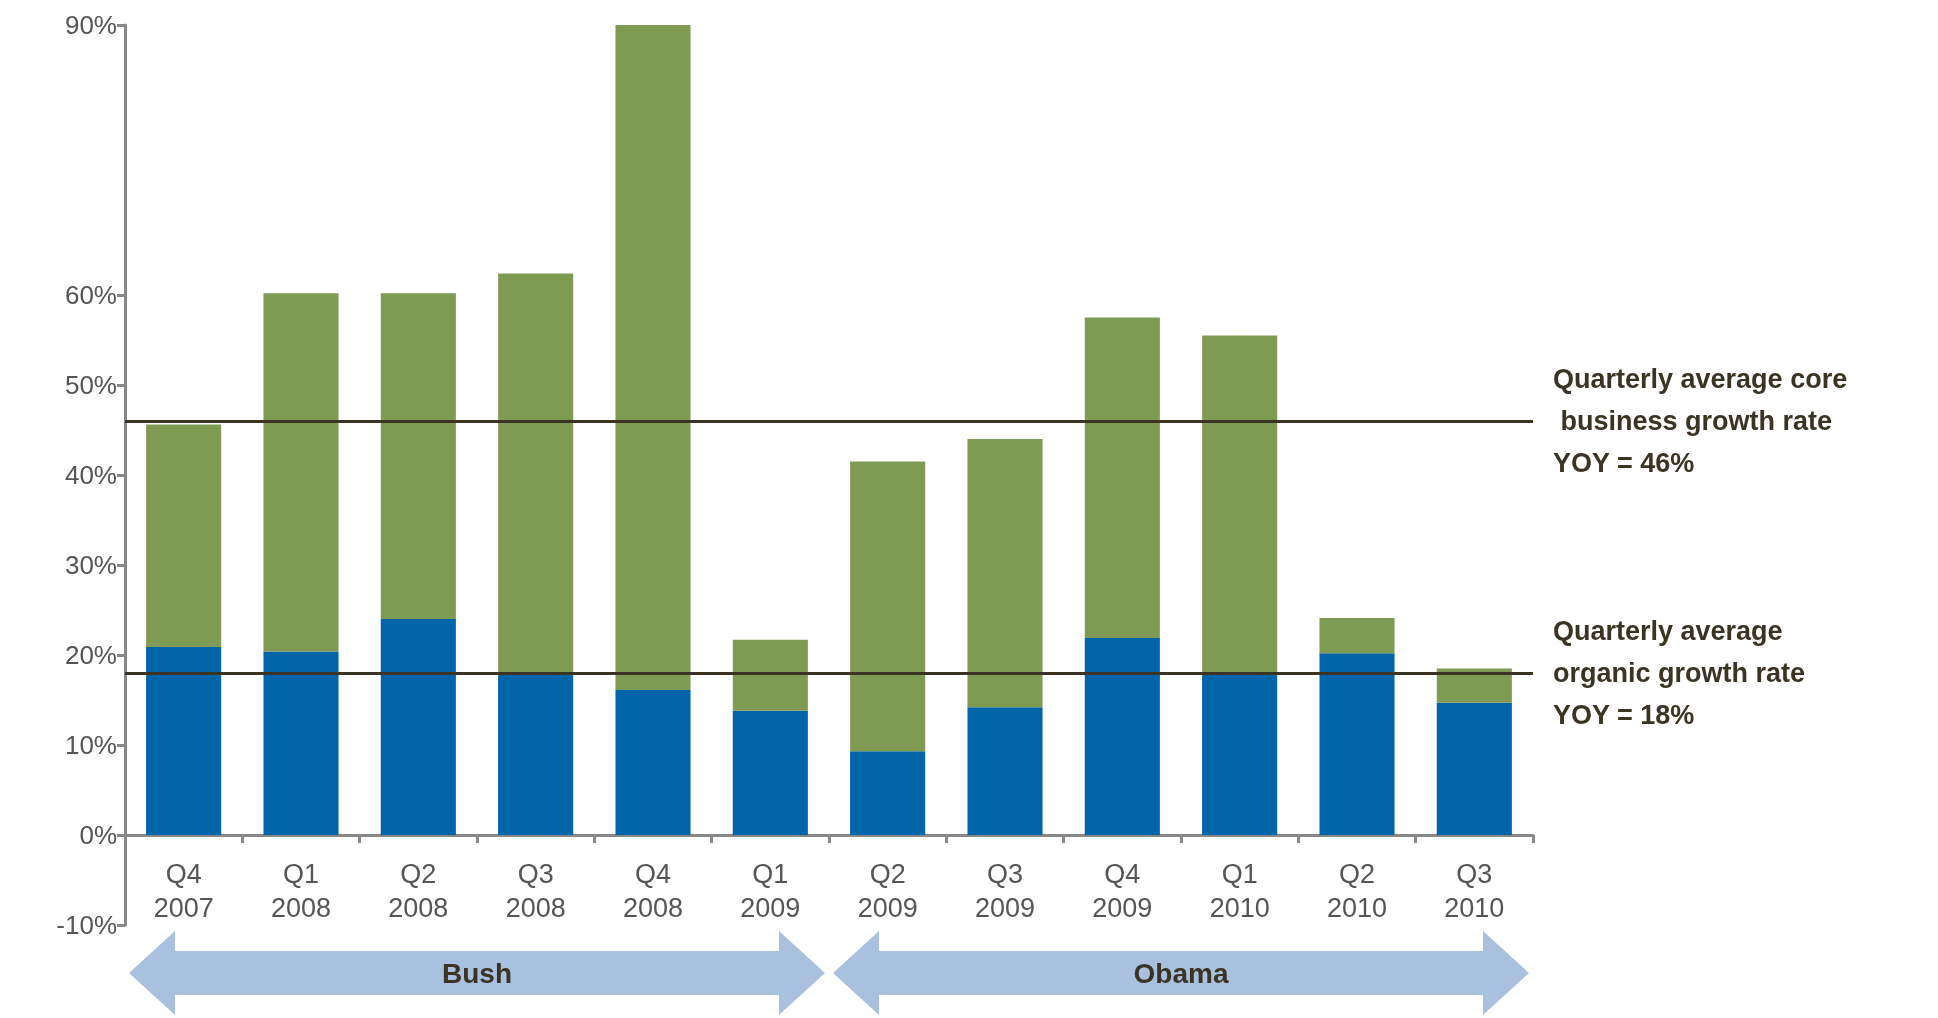 The height and width of the screenshot is (1018, 1938). Describe the element at coordinates (1005, 891) in the screenshot. I see `x-tick-label: Q3 2009` at that location.